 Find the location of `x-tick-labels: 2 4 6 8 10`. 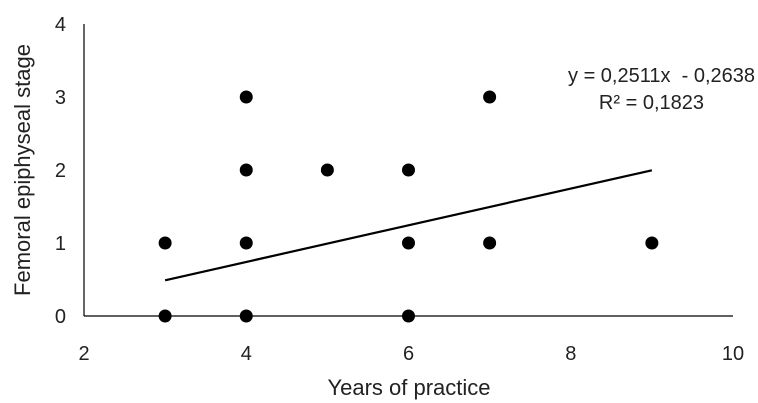

x-tick-labels: 2 4 6 8 10 is located at coordinates (411, 354).